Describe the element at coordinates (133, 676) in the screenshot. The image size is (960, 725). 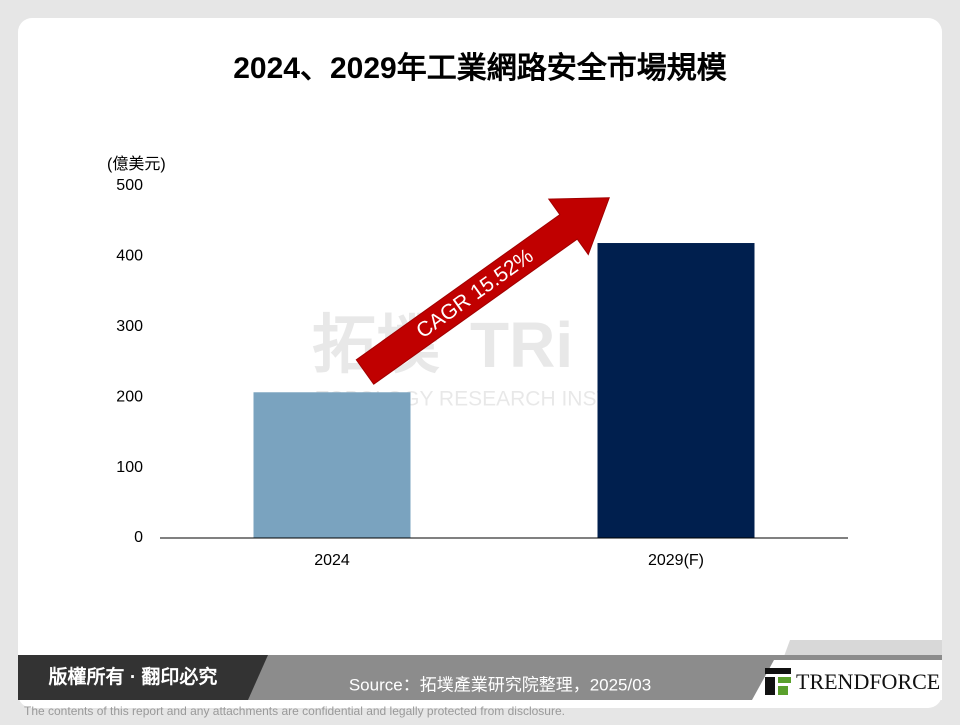
I see `copyright: 版權所有 · 翻印必究` at that location.